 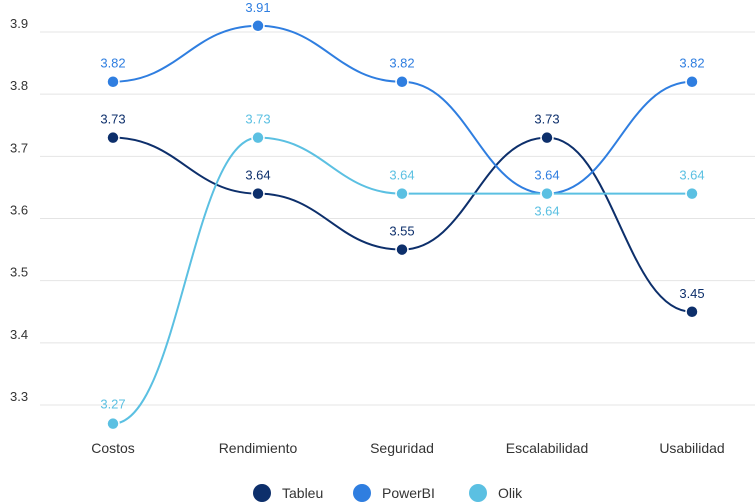 I want to click on x-tick-label: Seguridad, so click(x=402, y=448).